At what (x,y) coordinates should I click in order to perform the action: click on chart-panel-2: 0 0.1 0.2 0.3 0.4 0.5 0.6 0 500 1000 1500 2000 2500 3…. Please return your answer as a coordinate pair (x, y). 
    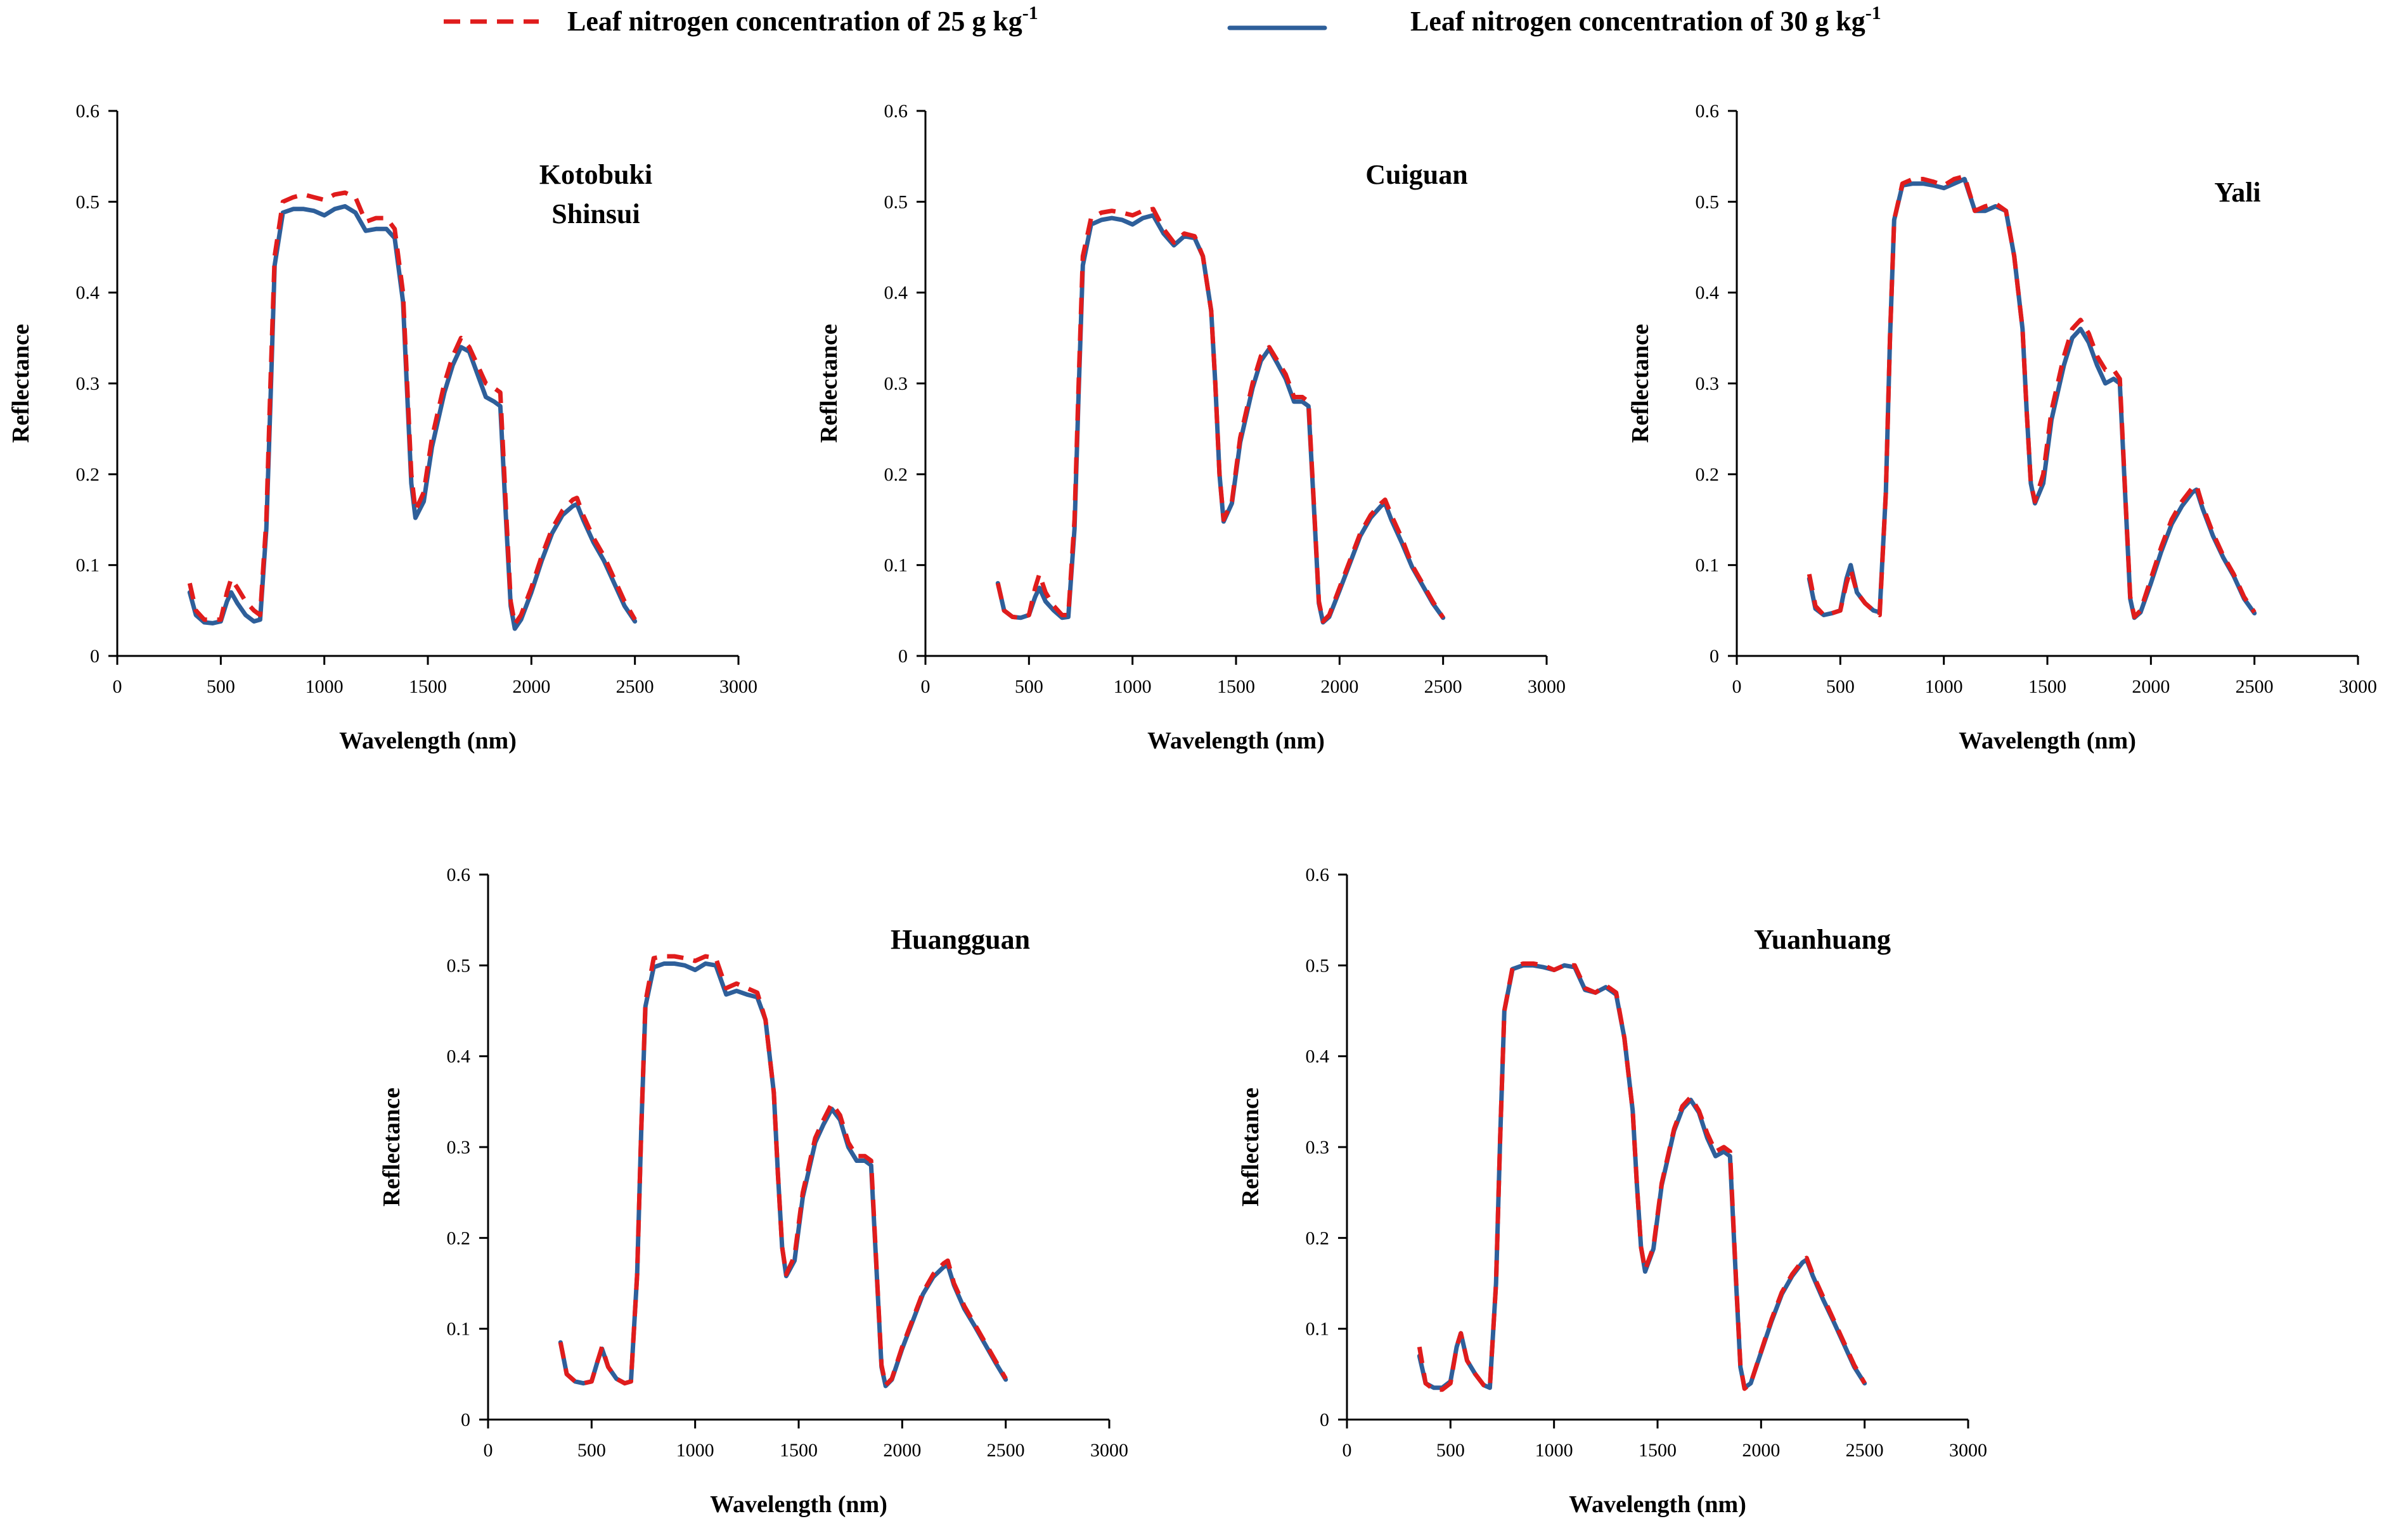
    Looking at the image, I should click on (1191, 427).